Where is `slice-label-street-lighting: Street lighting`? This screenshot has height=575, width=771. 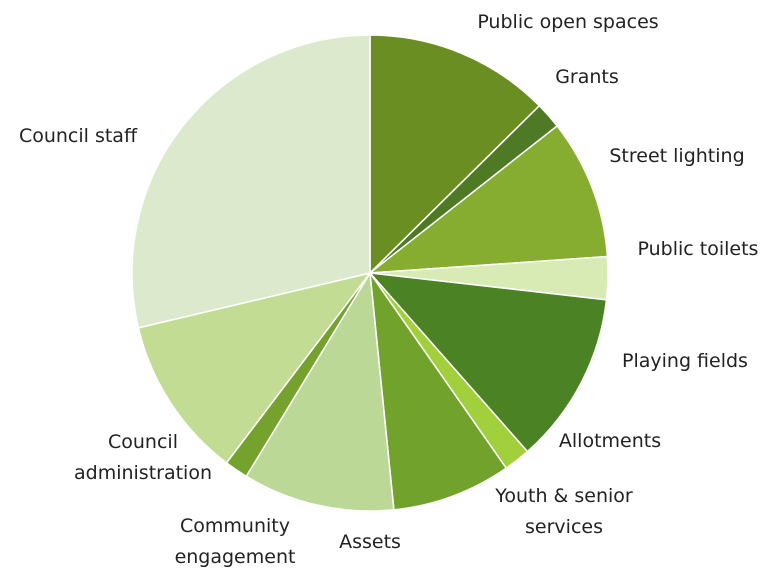 slice-label-street-lighting: Street lighting is located at coordinates (676, 156).